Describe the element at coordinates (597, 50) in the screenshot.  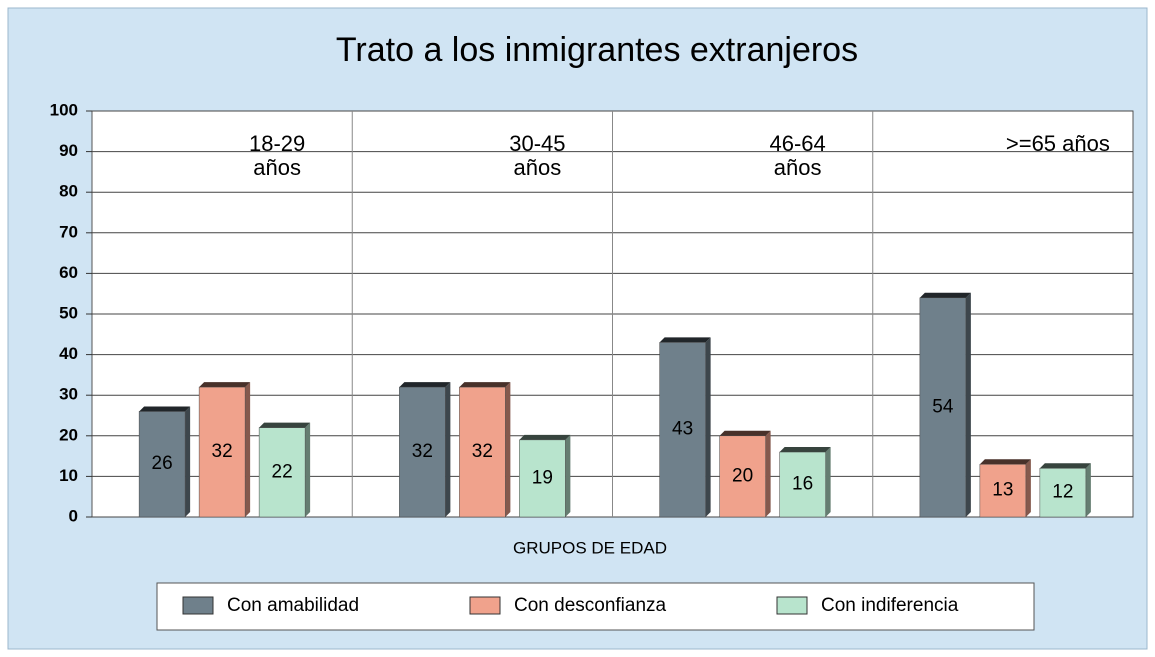
I see `chart-title: Trato a los inmigrantes extranjeros` at that location.